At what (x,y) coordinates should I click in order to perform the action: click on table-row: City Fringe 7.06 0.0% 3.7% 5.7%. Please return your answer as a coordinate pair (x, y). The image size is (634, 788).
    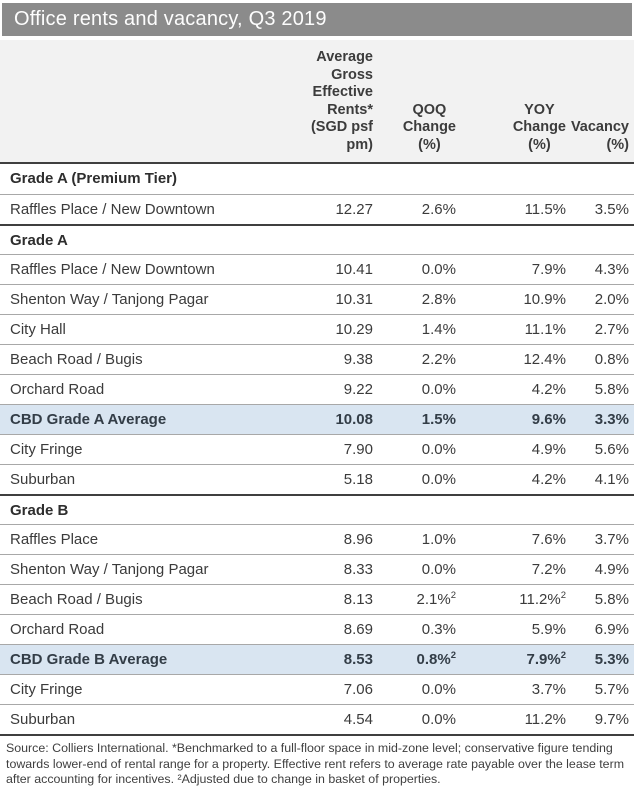
    Looking at the image, I should click on (317, 689).